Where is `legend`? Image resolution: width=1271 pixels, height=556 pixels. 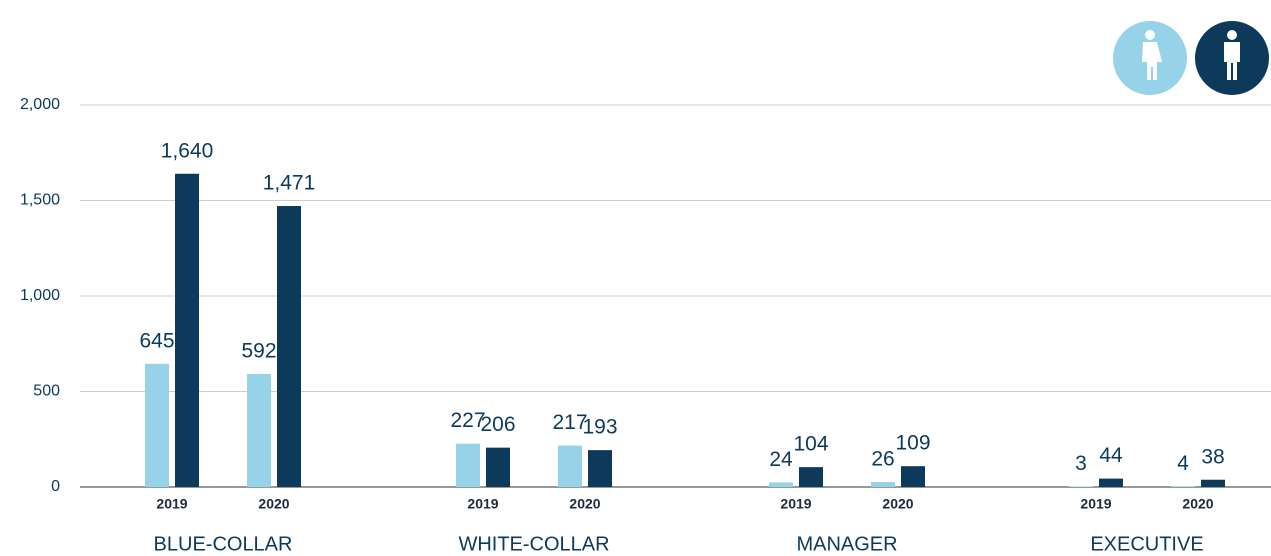
legend is located at coordinates (1191, 58).